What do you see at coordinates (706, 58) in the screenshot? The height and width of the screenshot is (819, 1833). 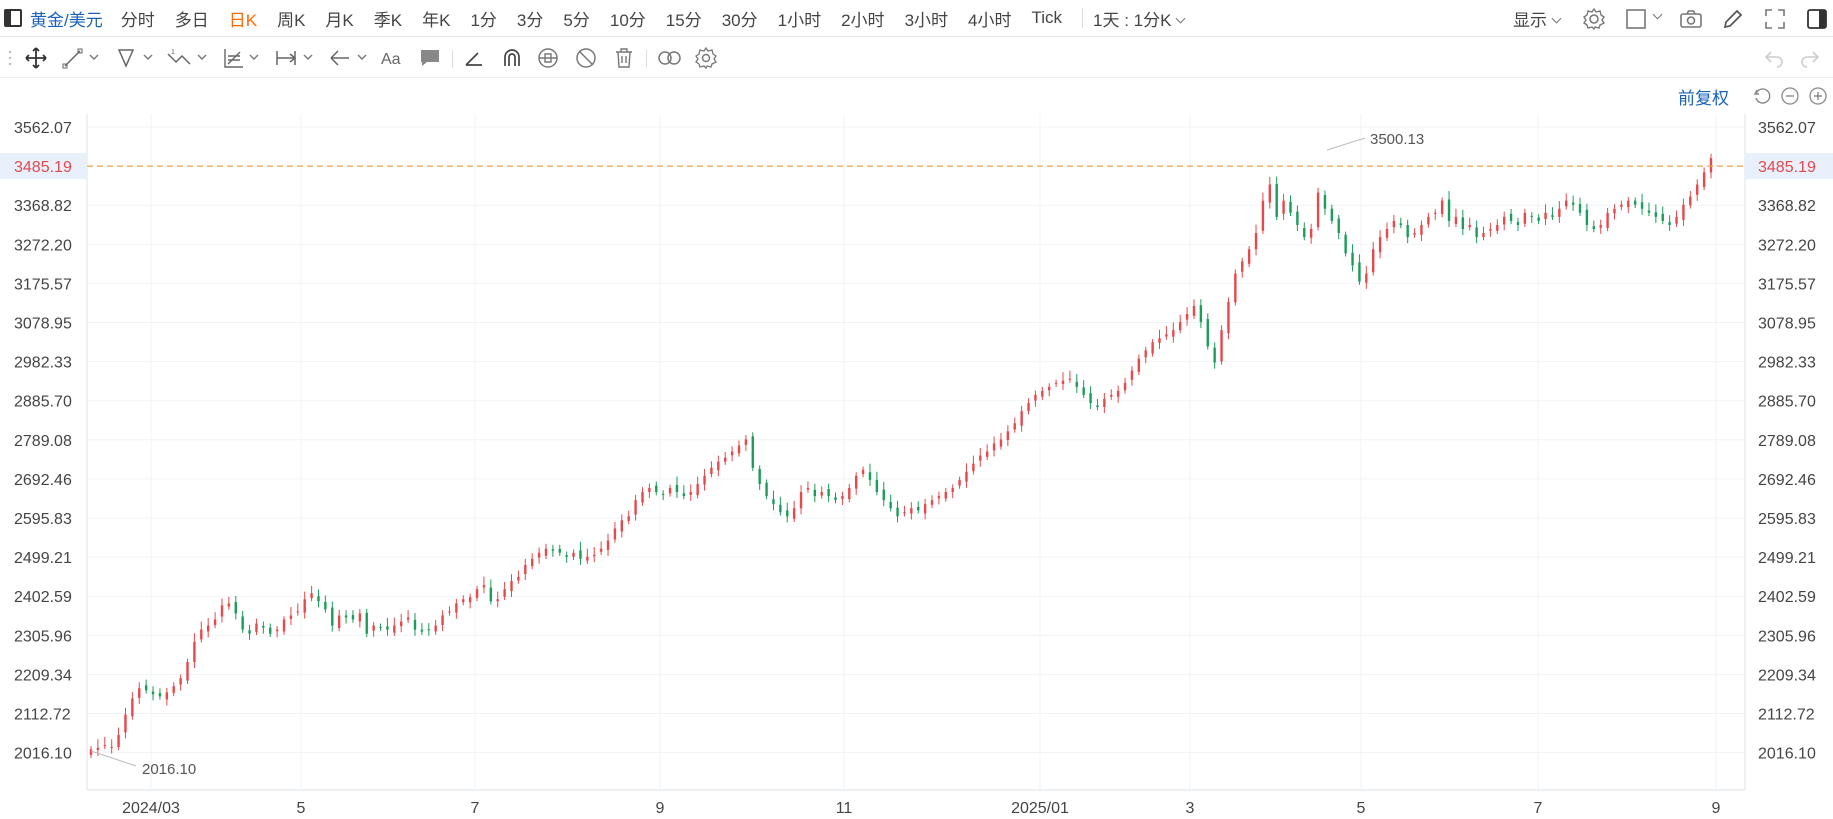 I see `drawing-settings-icon` at bounding box center [706, 58].